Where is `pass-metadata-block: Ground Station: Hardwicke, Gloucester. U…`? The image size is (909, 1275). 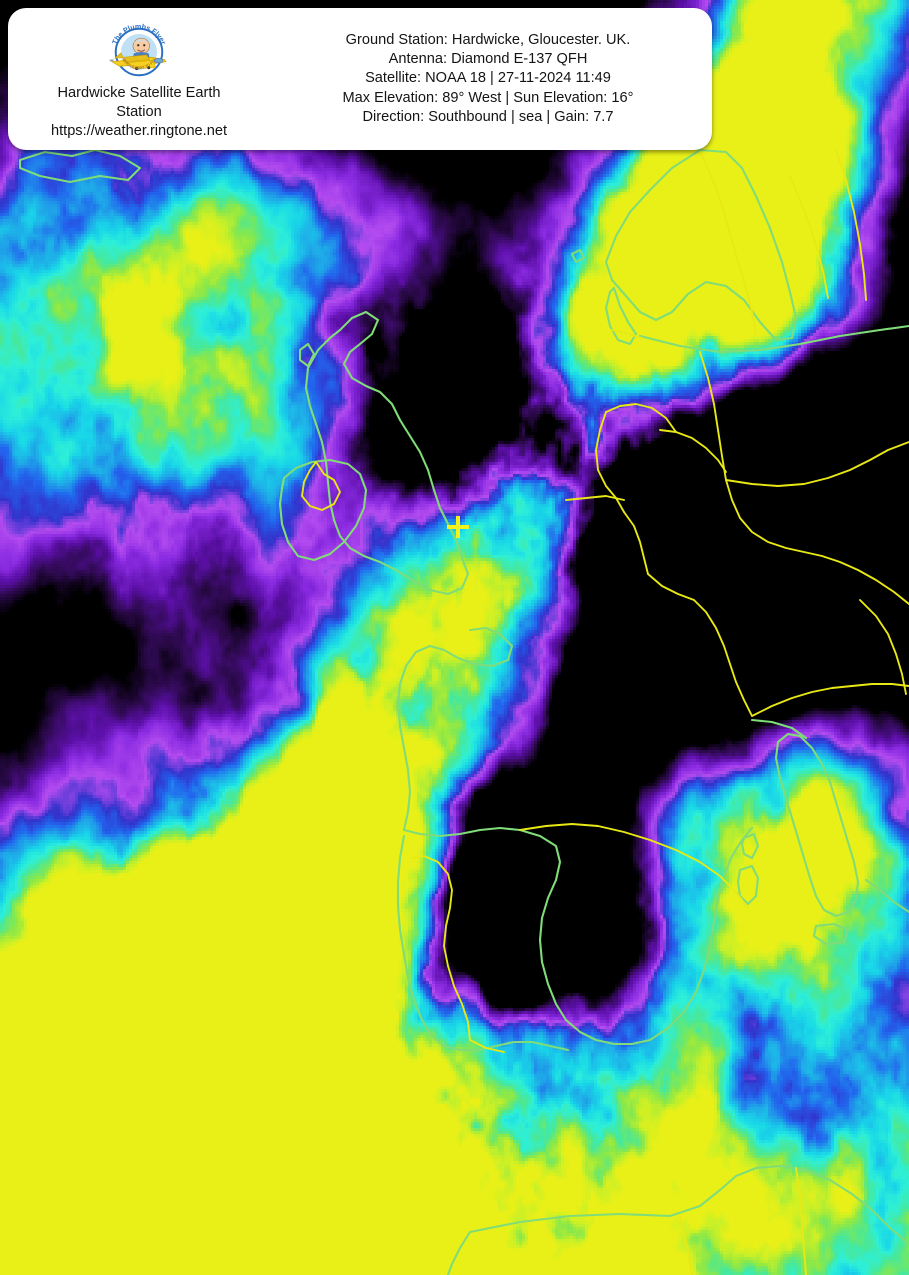 pass-metadata-block: Ground Station: Hardwicke, Gloucester. U… is located at coordinates (491, 79).